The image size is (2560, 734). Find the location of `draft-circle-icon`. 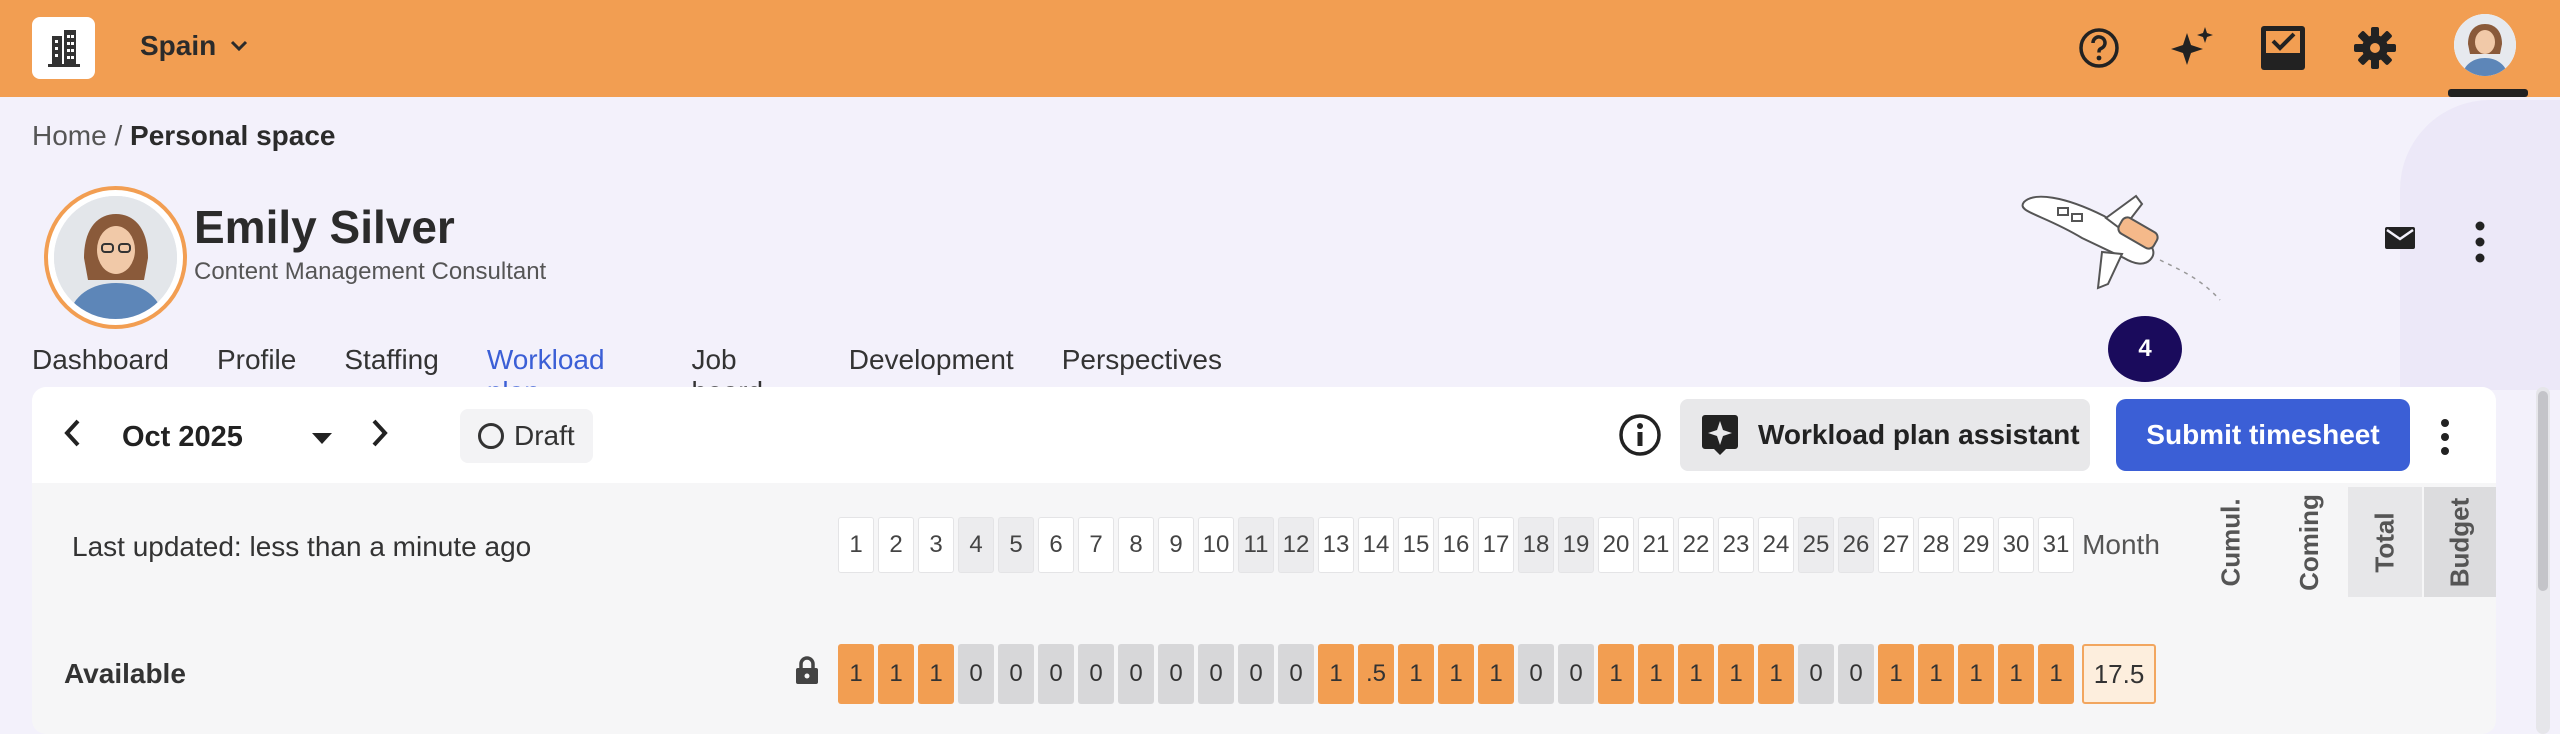

draft-circle-icon is located at coordinates (491, 436).